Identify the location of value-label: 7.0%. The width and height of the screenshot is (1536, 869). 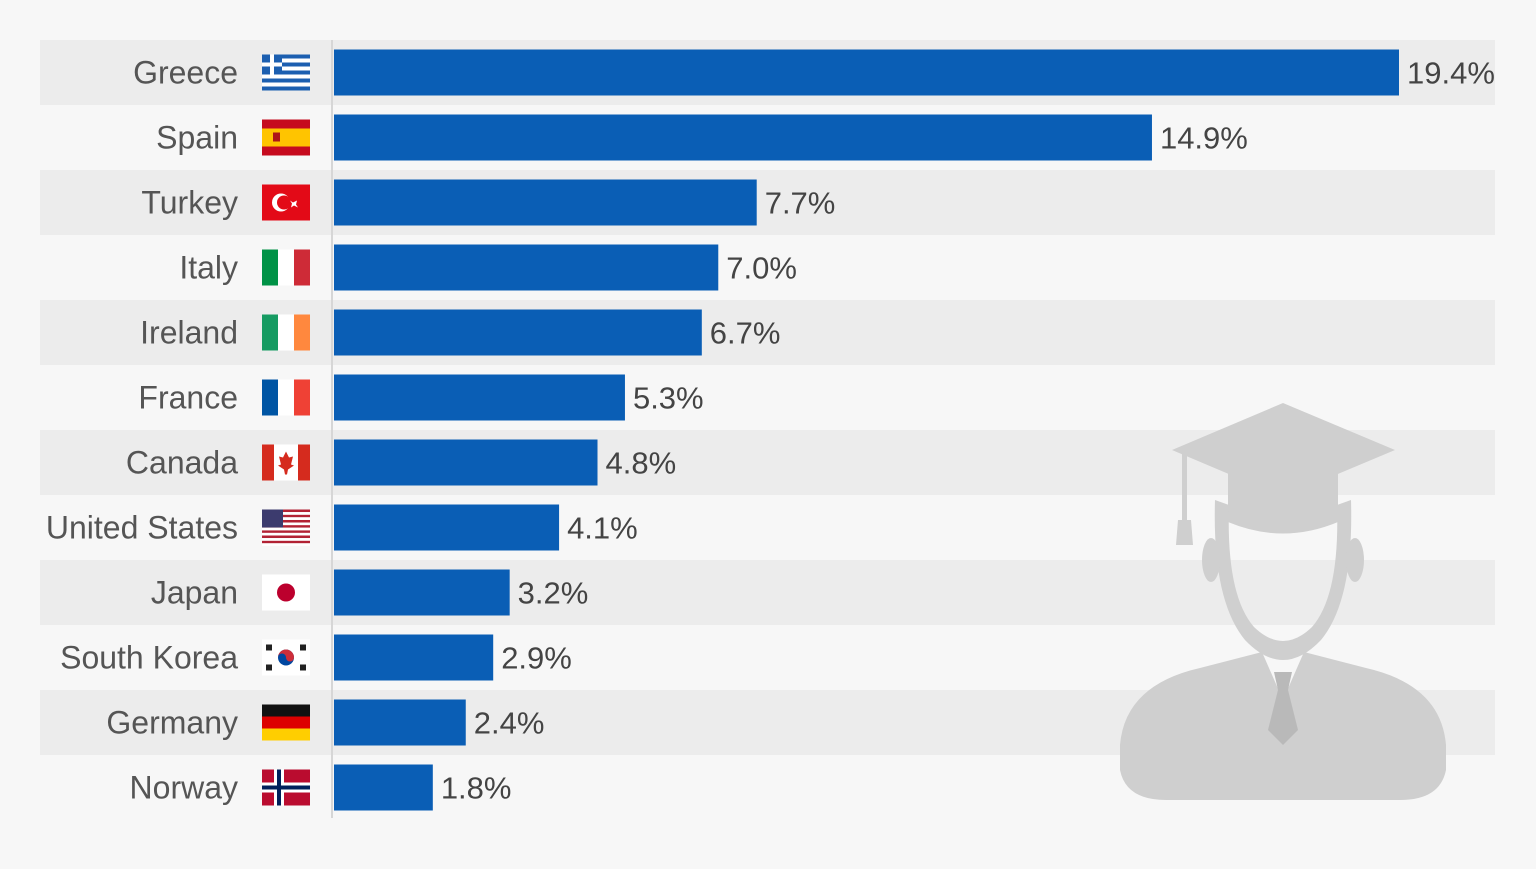
(761, 268).